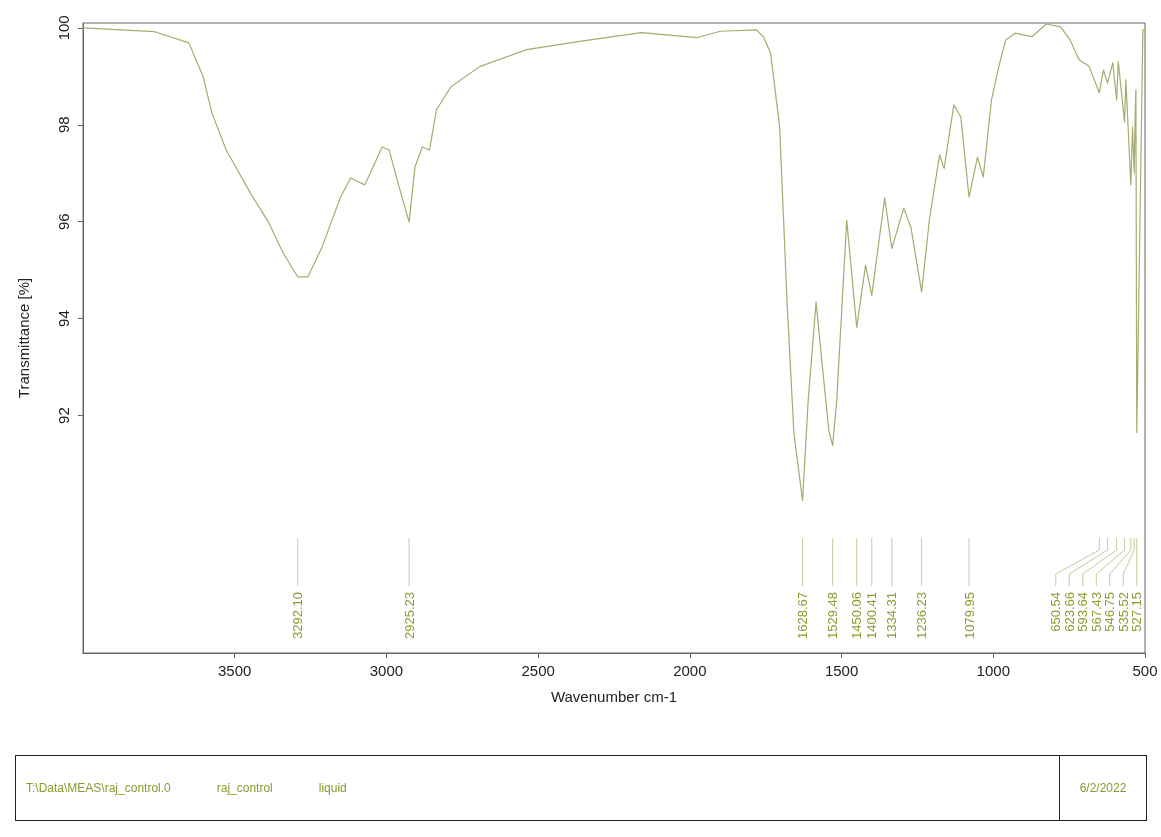 This screenshot has height=837, width=1161. Describe the element at coordinates (63, 125) in the screenshot. I see `y-tick-label: 98` at that location.